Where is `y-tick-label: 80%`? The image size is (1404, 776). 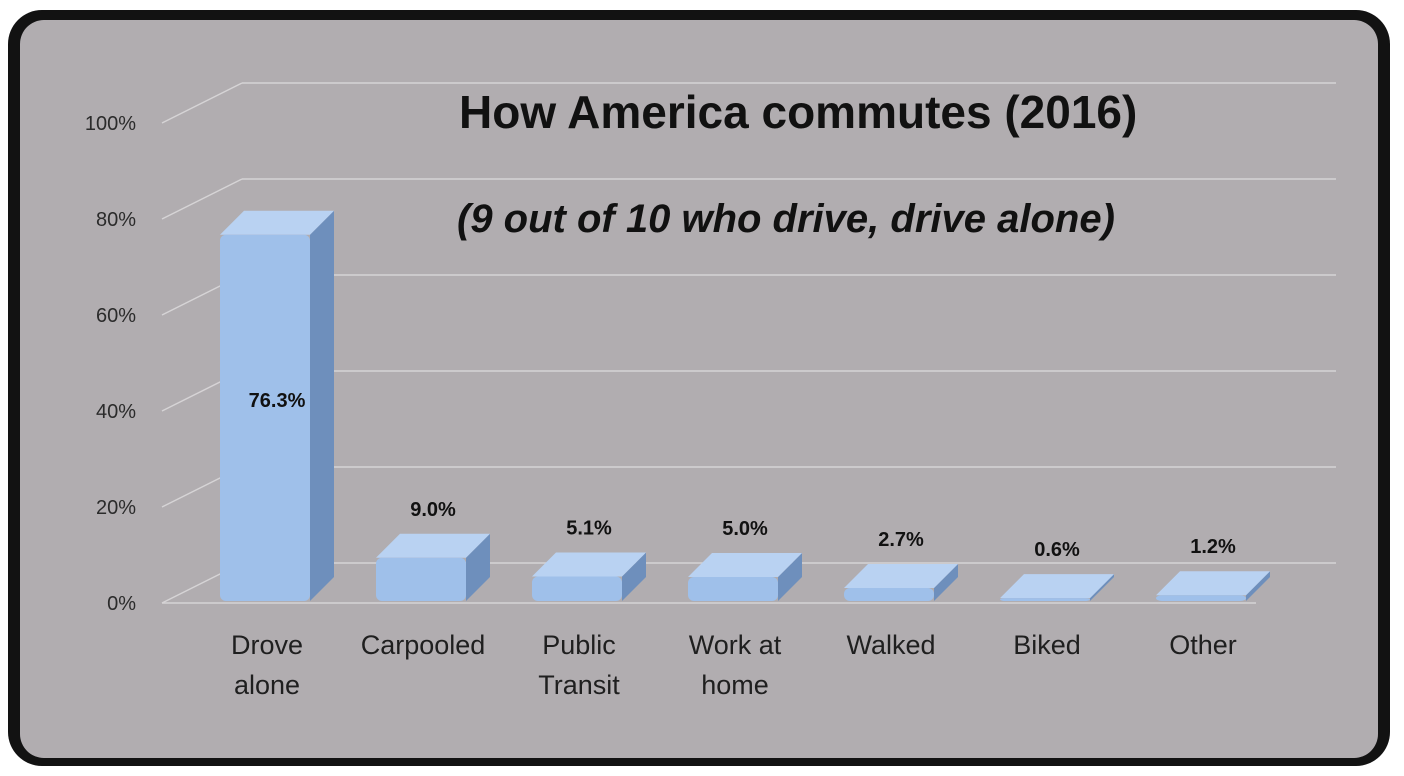 y-tick-label: 80% is located at coordinates (116, 220).